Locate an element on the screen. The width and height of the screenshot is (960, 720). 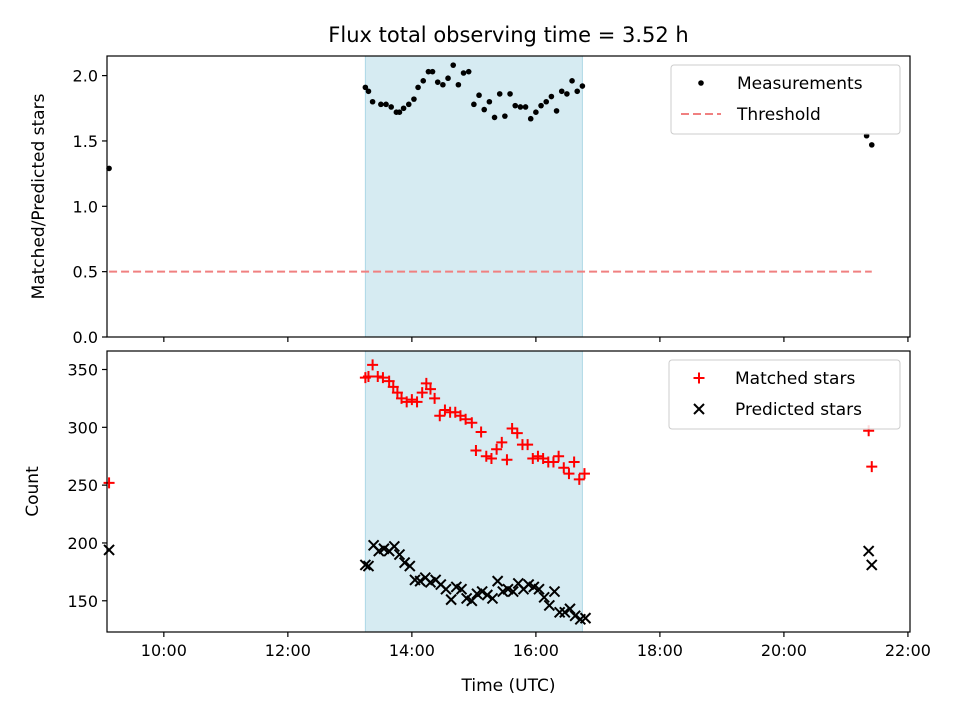
y-tick-label: 0.0 is located at coordinates (85, 337).